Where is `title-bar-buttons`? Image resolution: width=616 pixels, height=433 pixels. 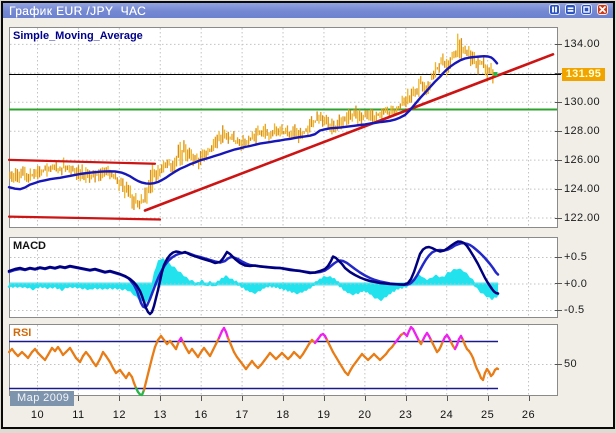
title-bar-buttons is located at coordinates (578, 9).